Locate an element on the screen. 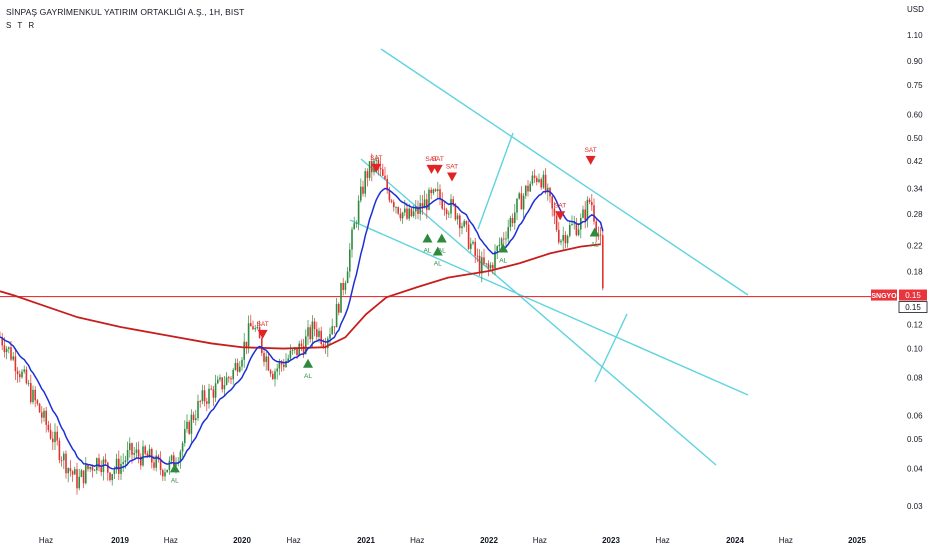 This screenshot has width=932, height=550. y-tick-label: 0.60 is located at coordinates (915, 114).